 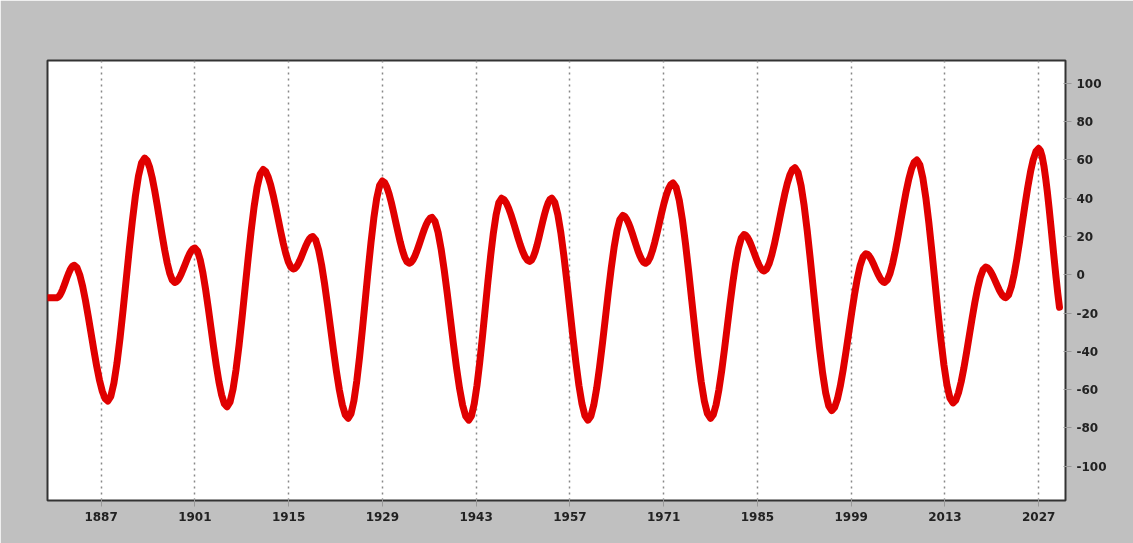 I want to click on y-tick-label: -20, so click(x=1087, y=313).